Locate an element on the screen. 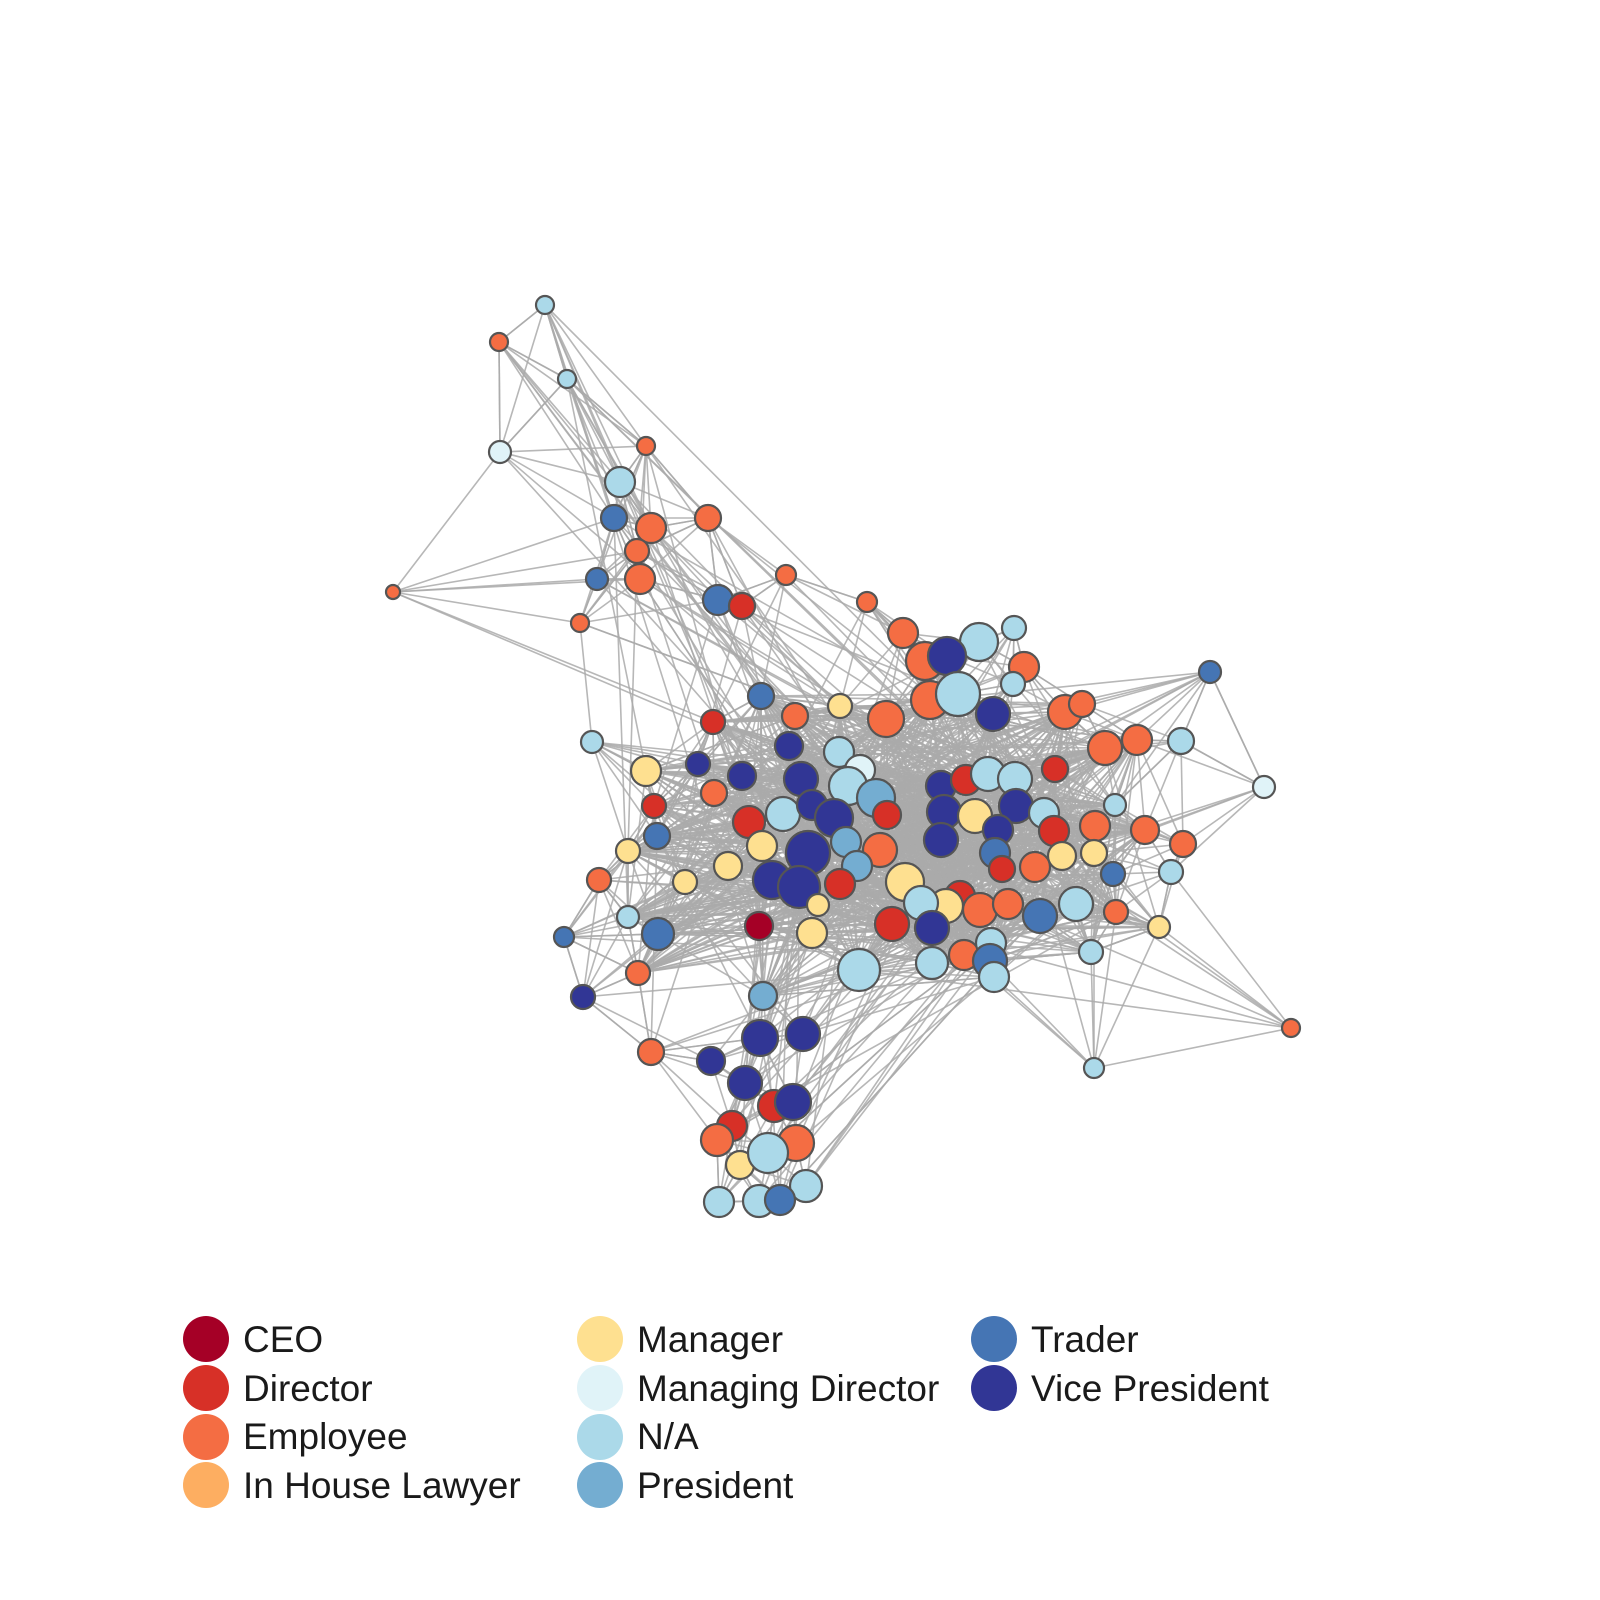 Image resolution: width=1600 pixels, height=1600 pixels. legend-label-trader: Trader is located at coordinates (1085, 1339).